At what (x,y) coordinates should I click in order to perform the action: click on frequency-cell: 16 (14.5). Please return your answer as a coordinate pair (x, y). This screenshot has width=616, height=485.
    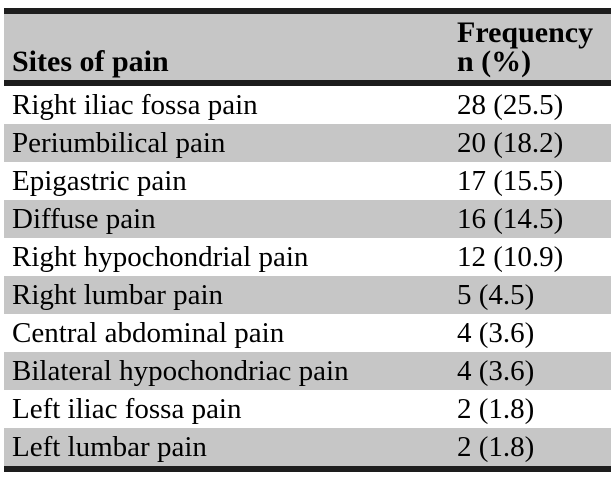
    Looking at the image, I should click on (533, 219).